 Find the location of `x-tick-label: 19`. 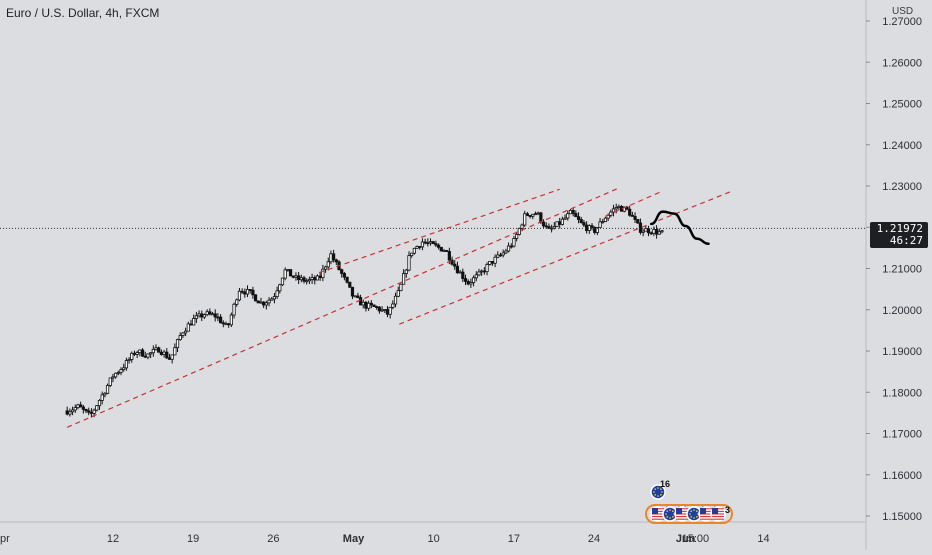

x-tick-label: 19 is located at coordinates (193, 539).